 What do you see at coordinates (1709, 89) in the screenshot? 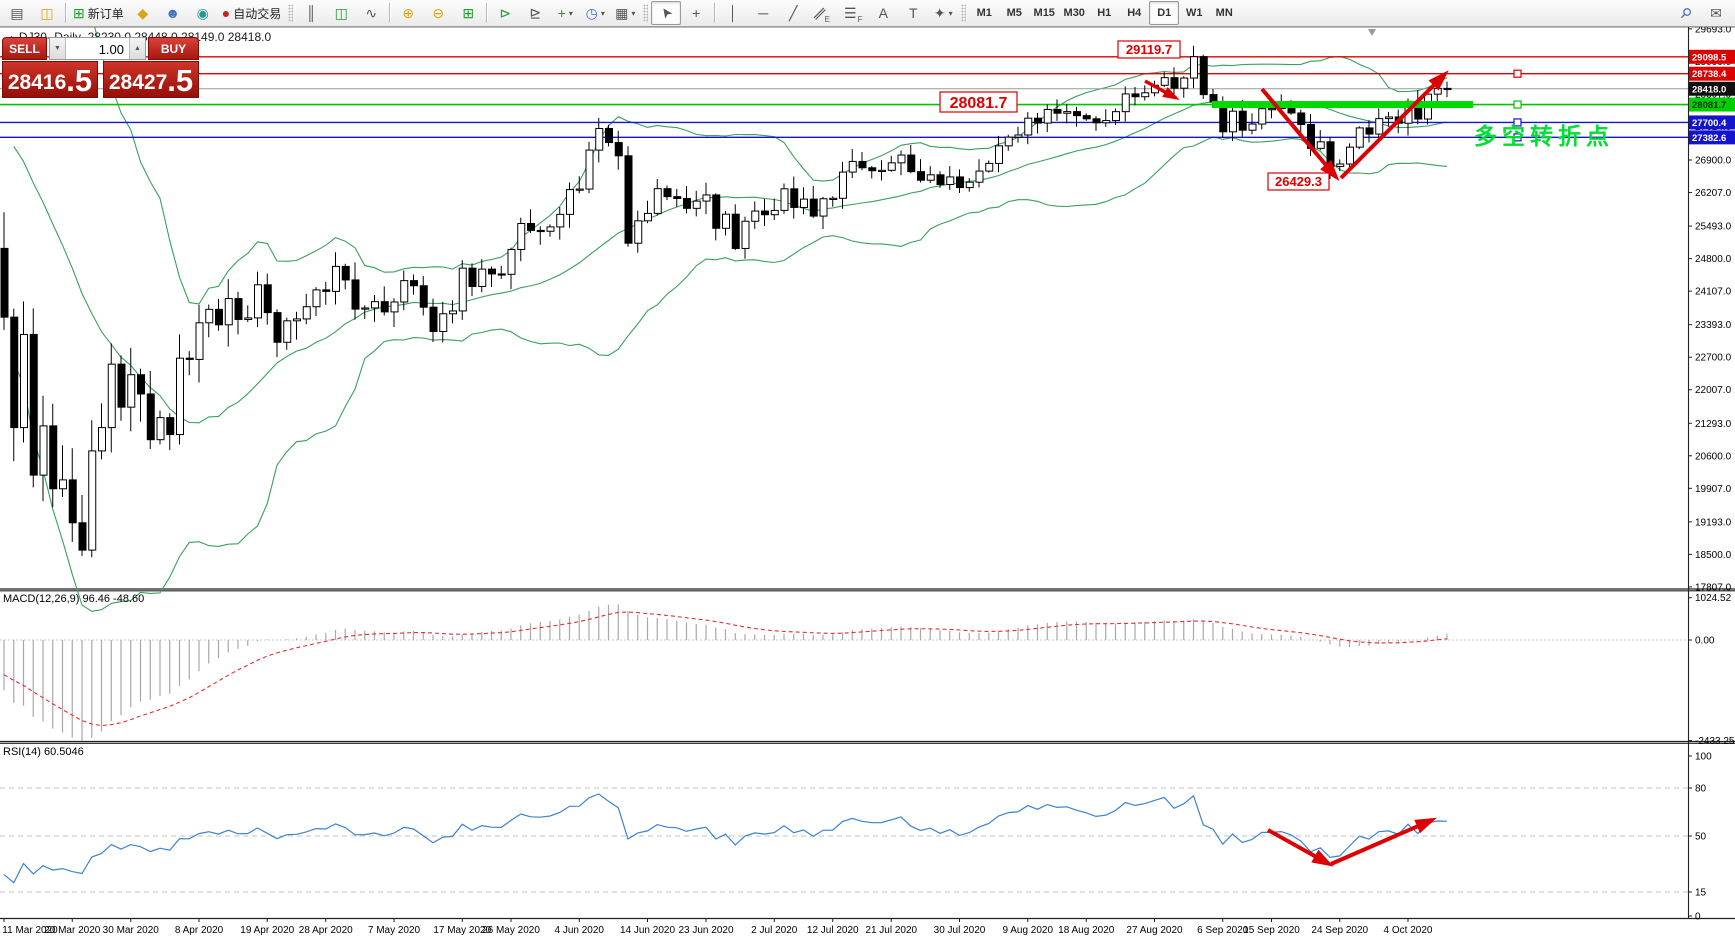
I see `svg-text: 28418.0` at bounding box center [1709, 89].